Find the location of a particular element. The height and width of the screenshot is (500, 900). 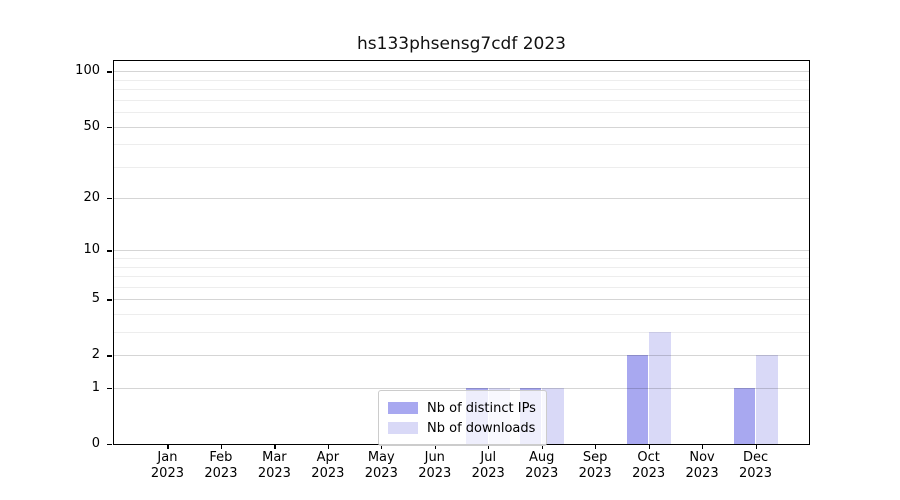

y-tick-label: 2 is located at coordinates (95, 355).